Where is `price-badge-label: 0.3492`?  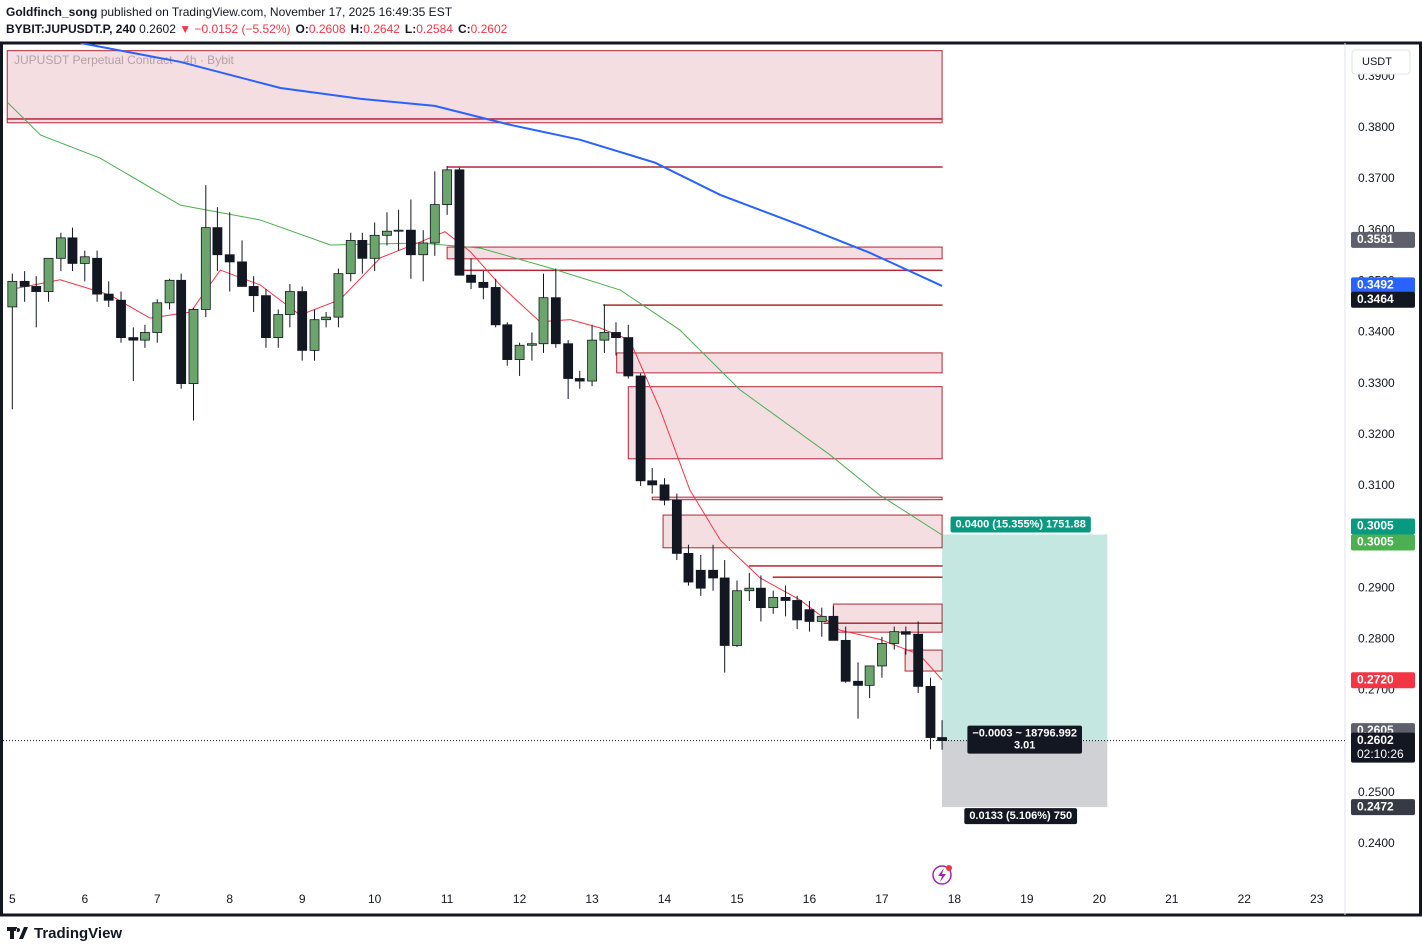 price-badge-label: 0.3492 is located at coordinates (1375, 285).